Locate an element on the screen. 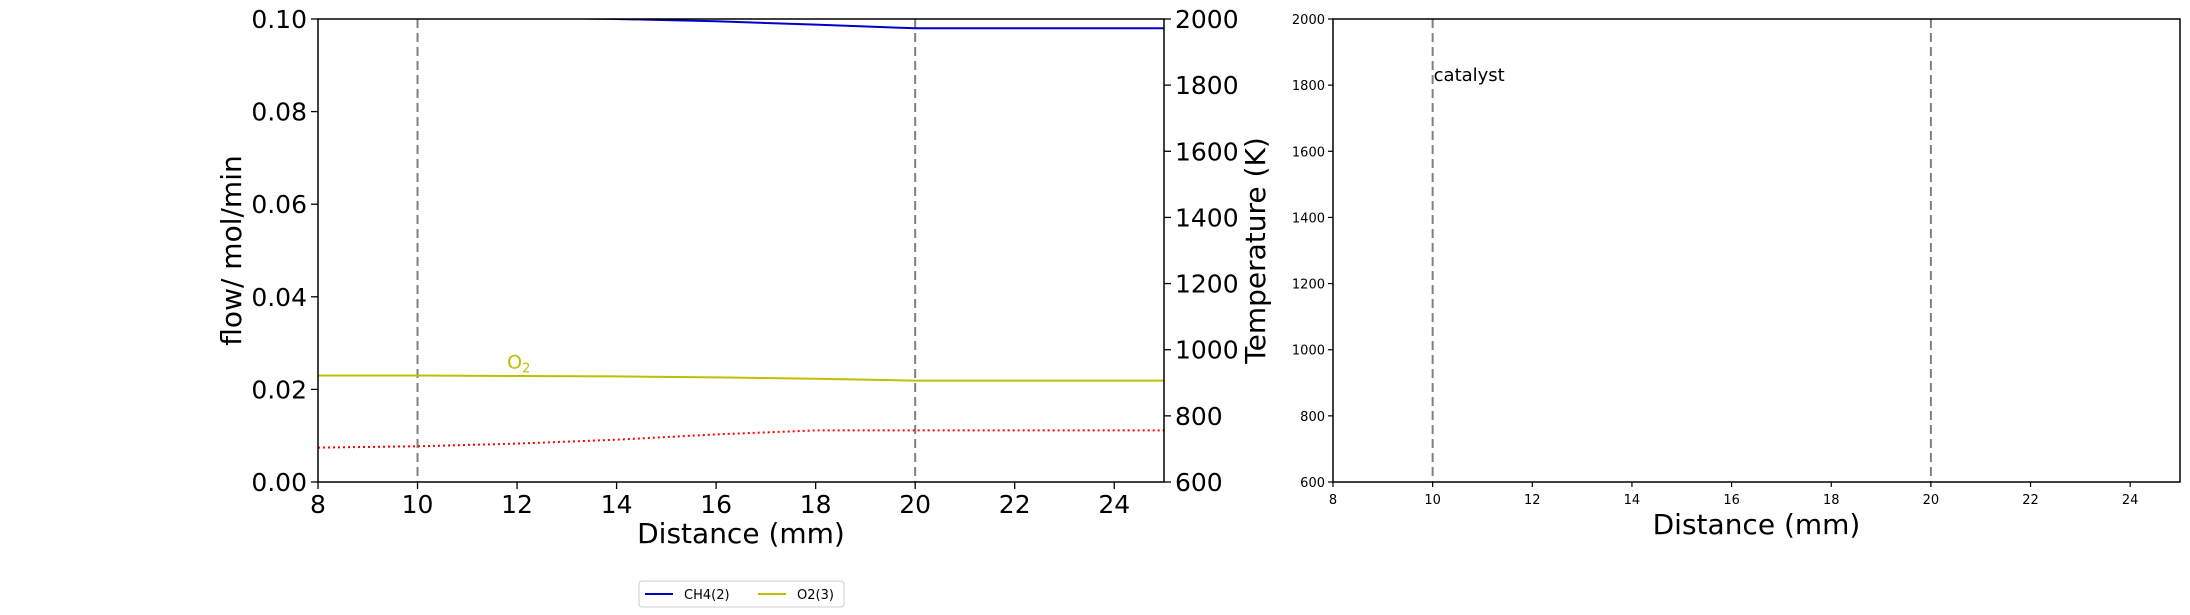  y2-tick-label: 1200 is located at coordinates (1207, 284).